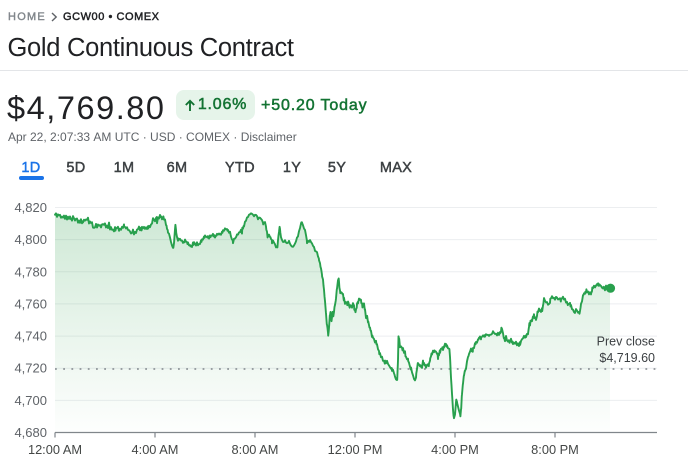  What do you see at coordinates (155, 449) in the screenshot?
I see `svg-text: 4:00 AM` at bounding box center [155, 449].